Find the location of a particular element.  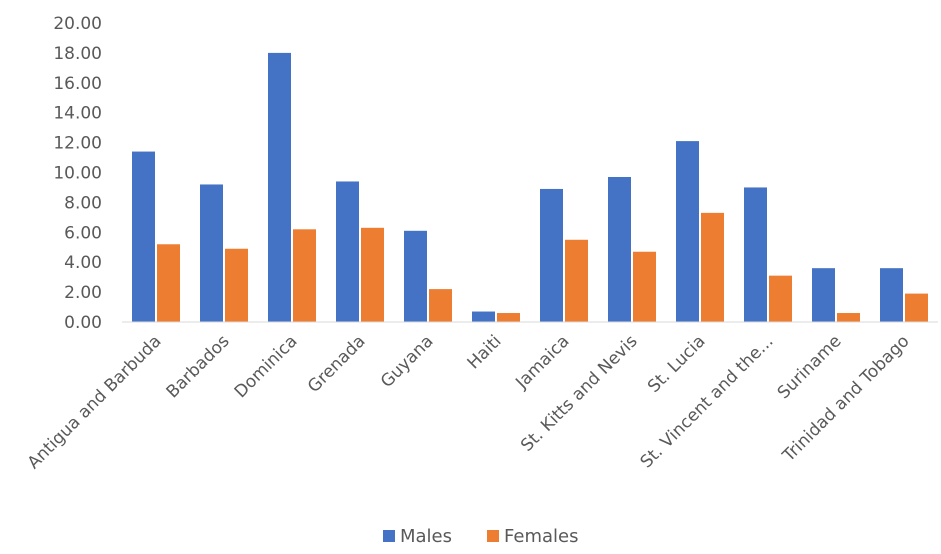

y-tick-label: 8.00 is located at coordinates (83, 203).